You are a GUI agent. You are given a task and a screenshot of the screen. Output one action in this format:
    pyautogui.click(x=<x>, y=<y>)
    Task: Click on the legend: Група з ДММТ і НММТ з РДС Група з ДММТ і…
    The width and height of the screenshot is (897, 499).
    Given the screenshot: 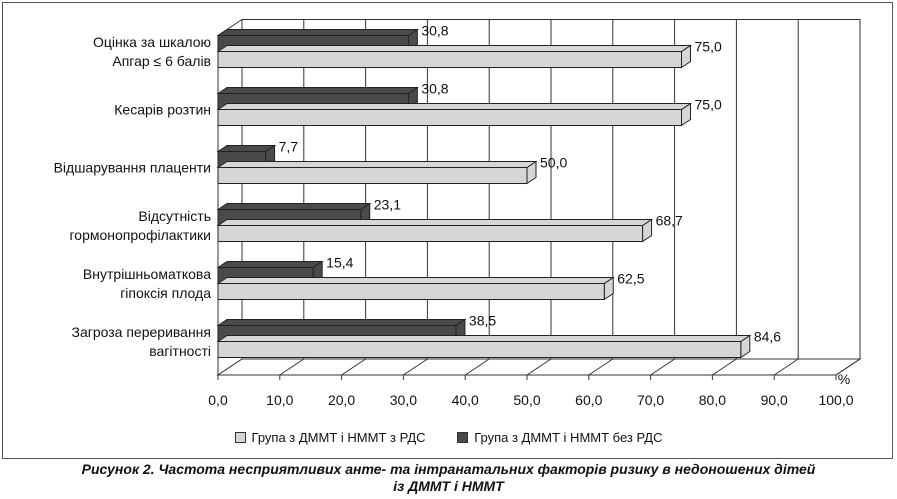 What is the action you would take?
    pyautogui.click(x=448, y=438)
    